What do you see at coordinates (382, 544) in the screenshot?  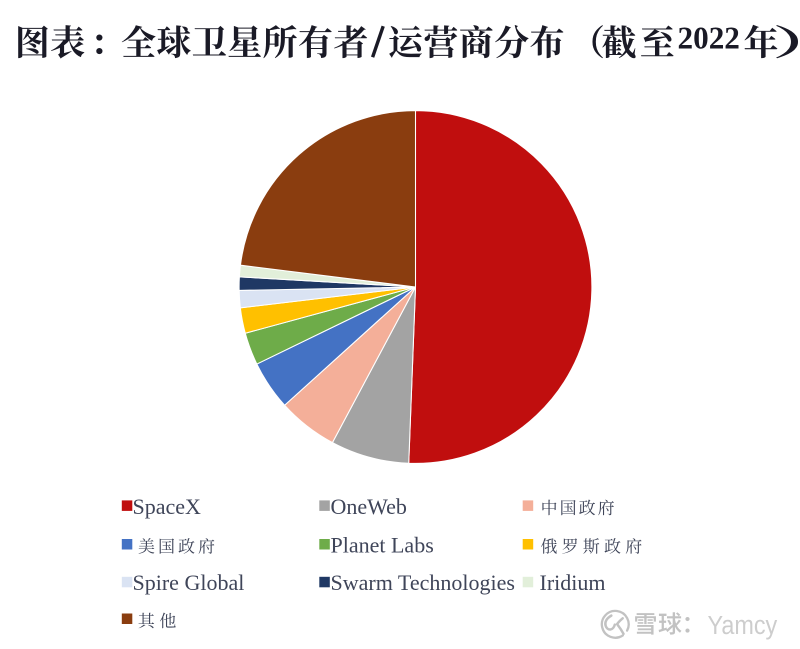 I see `svg-text: Planet Labs` at bounding box center [382, 544].